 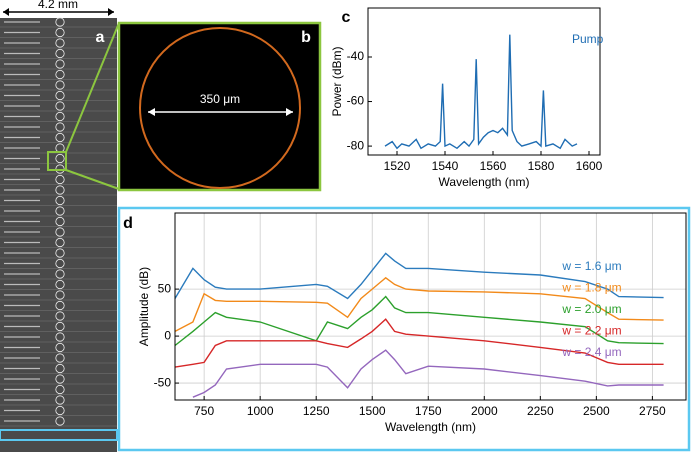 I want to click on axes-frame, so click(x=484, y=81).